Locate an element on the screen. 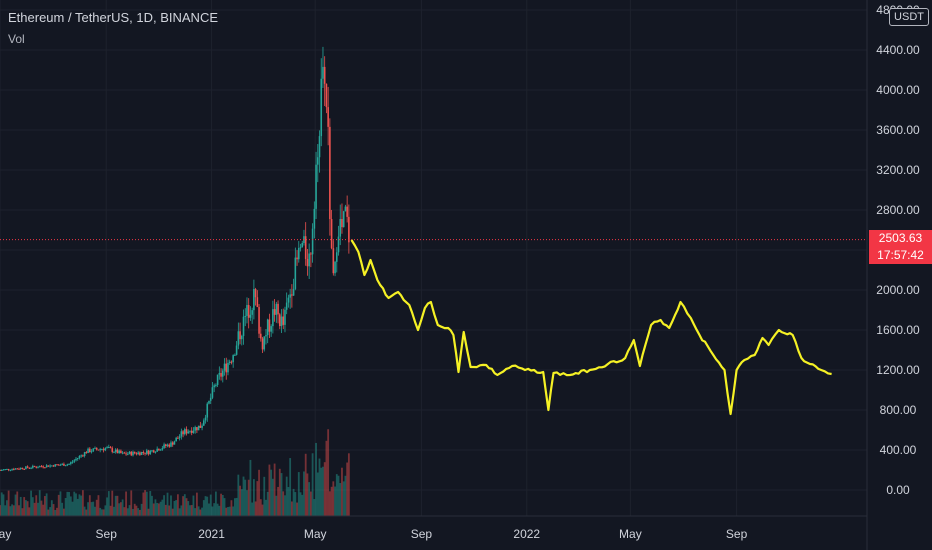  chart-legend: Ethereum / TetherUS, 1D, BINANCE Vol is located at coordinates (113, 28).